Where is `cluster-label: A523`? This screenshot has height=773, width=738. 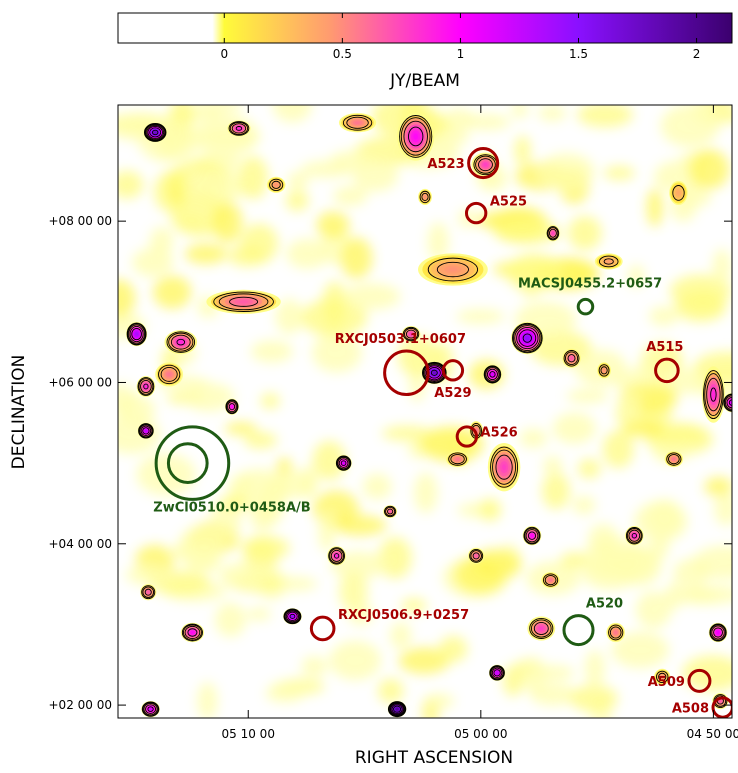 cluster-label: A523 is located at coordinates (445, 164).